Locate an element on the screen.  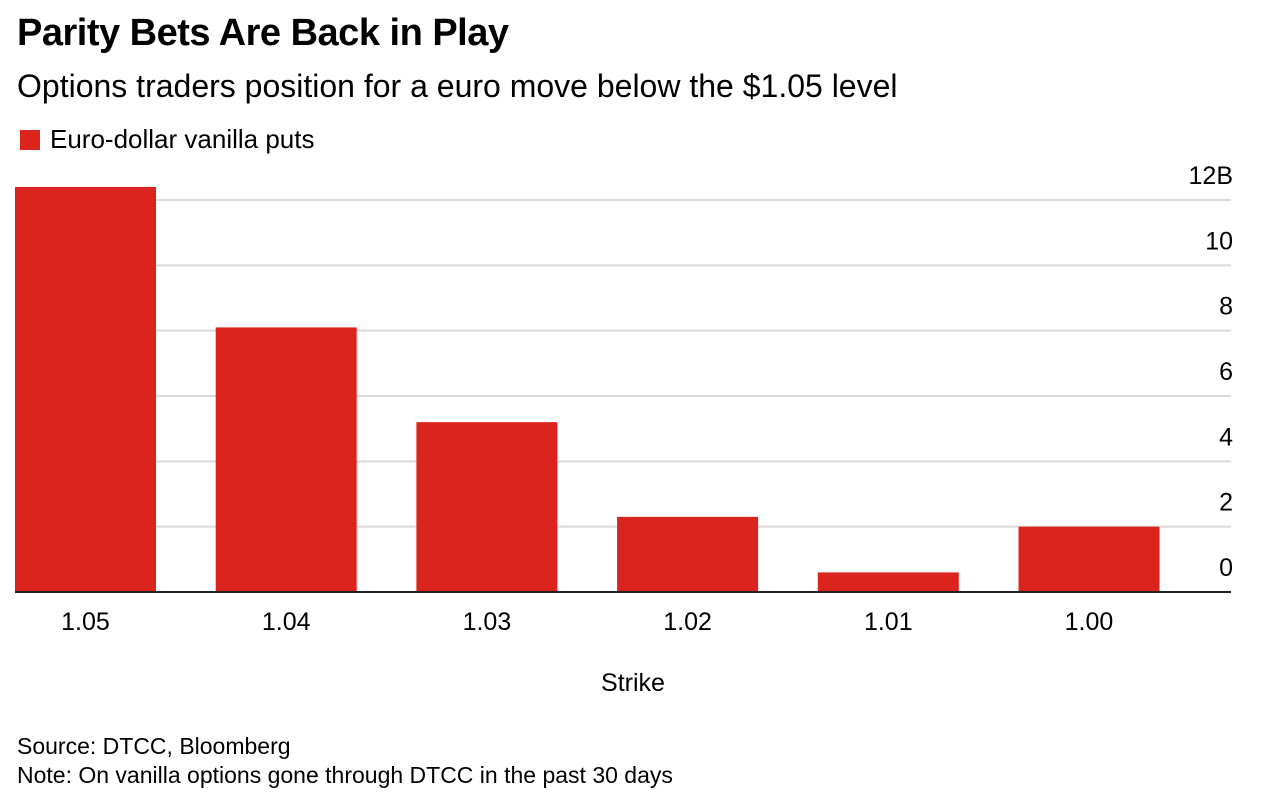
y-tick-label: 8 is located at coordinates (1226, 307).